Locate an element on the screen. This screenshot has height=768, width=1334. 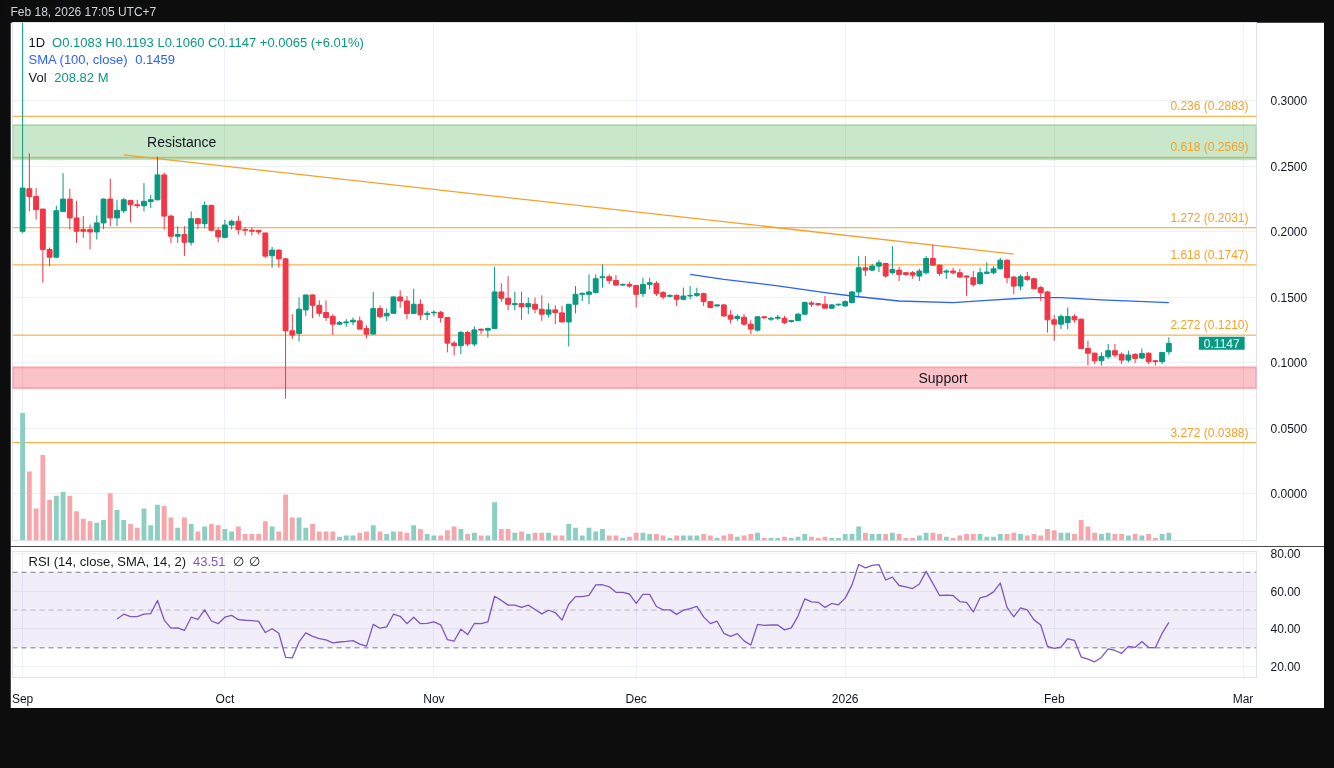
chart-title: RSI (14, close, SMA, 14, 2) is located at coordinates (107, 561).